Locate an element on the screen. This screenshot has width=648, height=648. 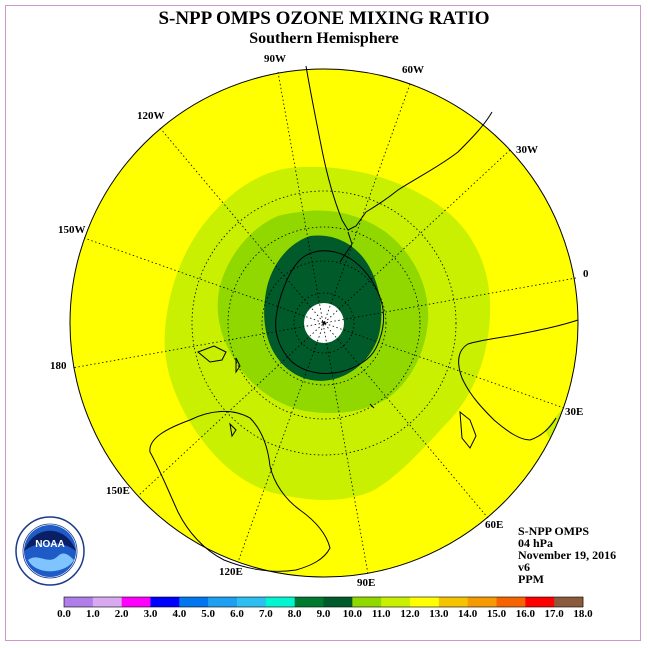
lon-label-30w: 30W is located at coordinates (527, 150).